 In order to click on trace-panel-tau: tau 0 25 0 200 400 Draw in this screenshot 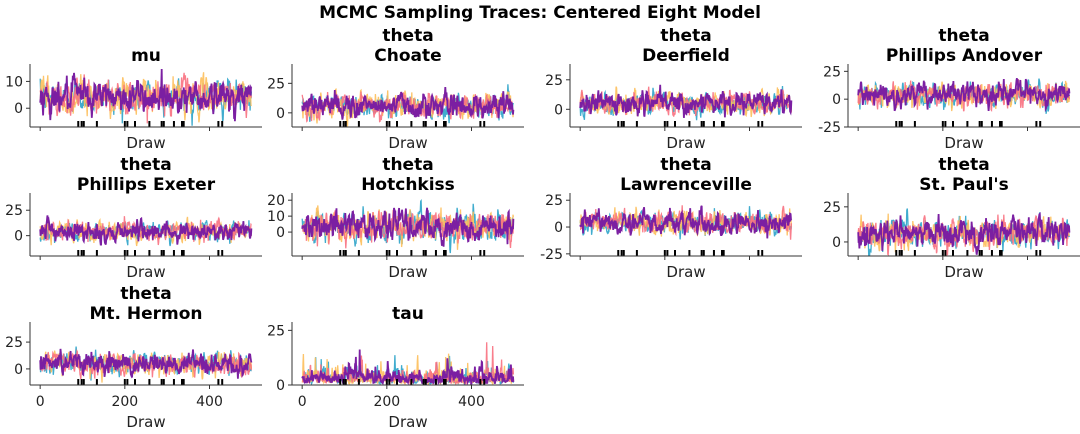, I will do `click(395, 367)`.